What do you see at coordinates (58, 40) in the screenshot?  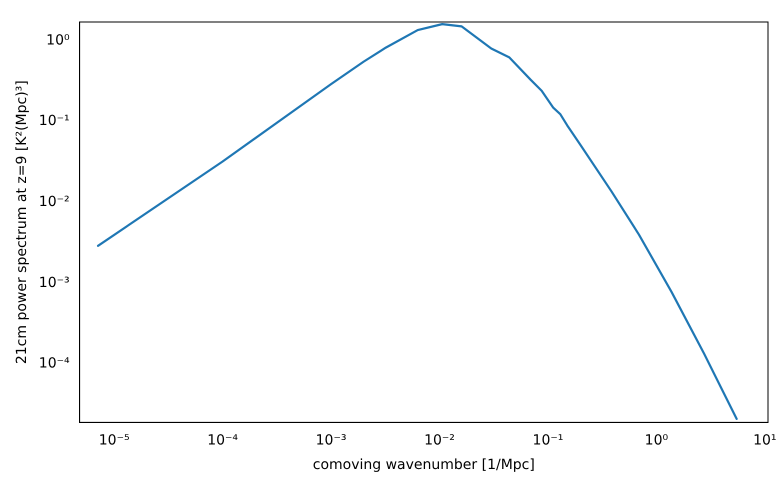 I see `y-tick-label: 10⁰` at bounding box center [58, 40].